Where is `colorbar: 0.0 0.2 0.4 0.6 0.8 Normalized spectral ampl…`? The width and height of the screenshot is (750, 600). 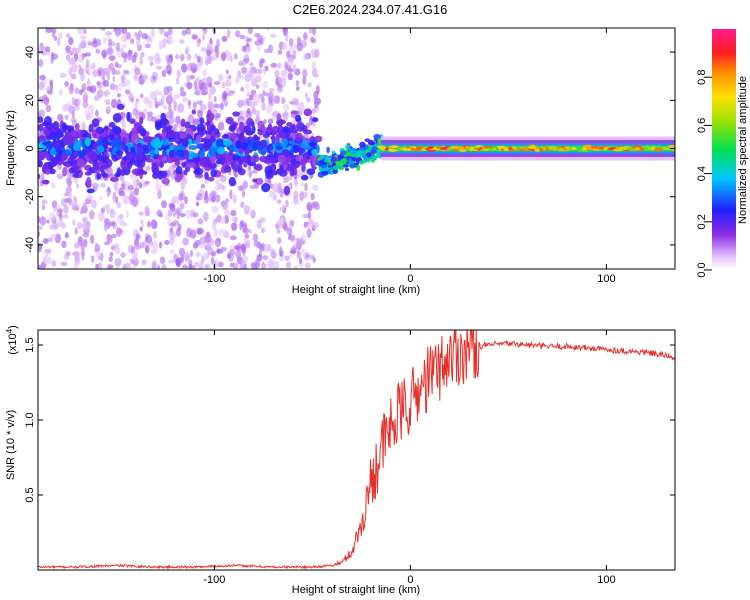
colorbar: 0.0 0.2 0.4 0.6 0.8 Normalized spectral ampl… is located at coordinates (722, 153).